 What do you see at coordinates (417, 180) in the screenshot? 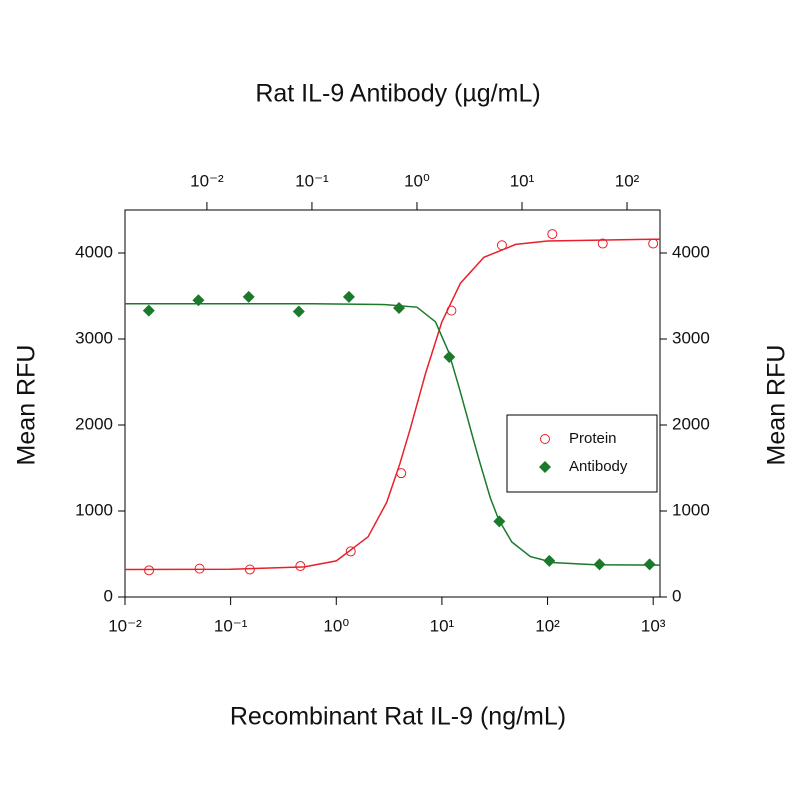
I see `x2-tick-label: 10⁰` at bounding box center [417, 180].